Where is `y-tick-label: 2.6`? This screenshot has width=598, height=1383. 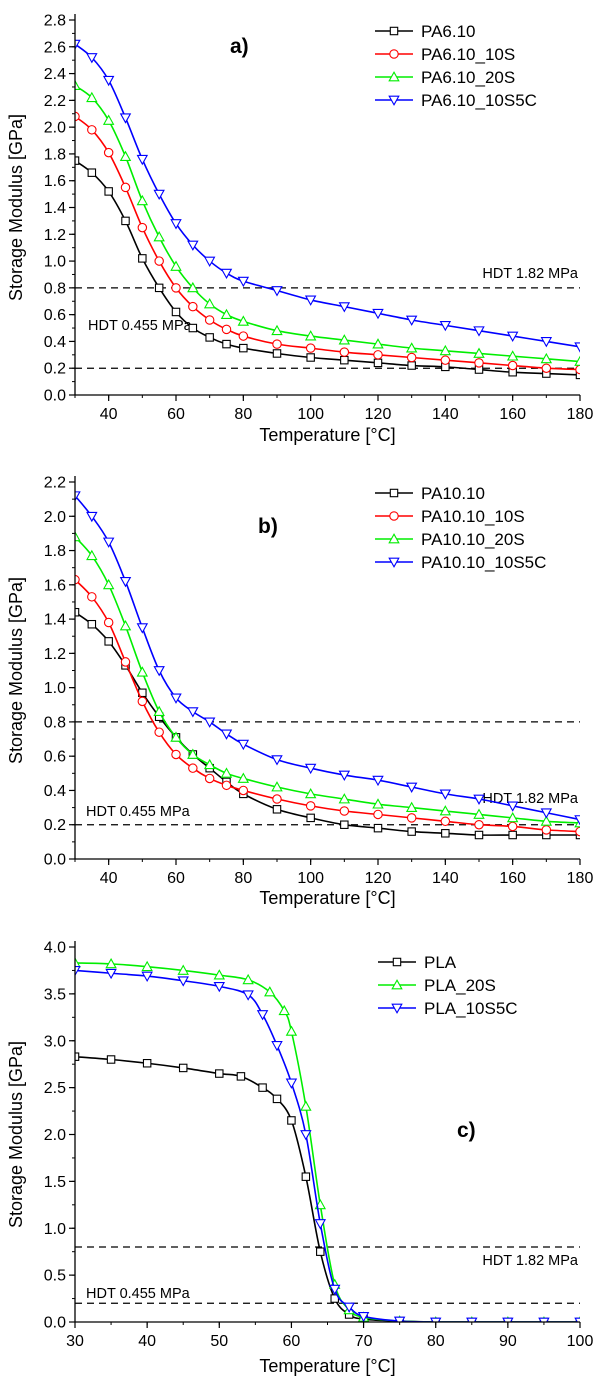
y-tick-label: 2.6 is located at coordinates (55, 47).